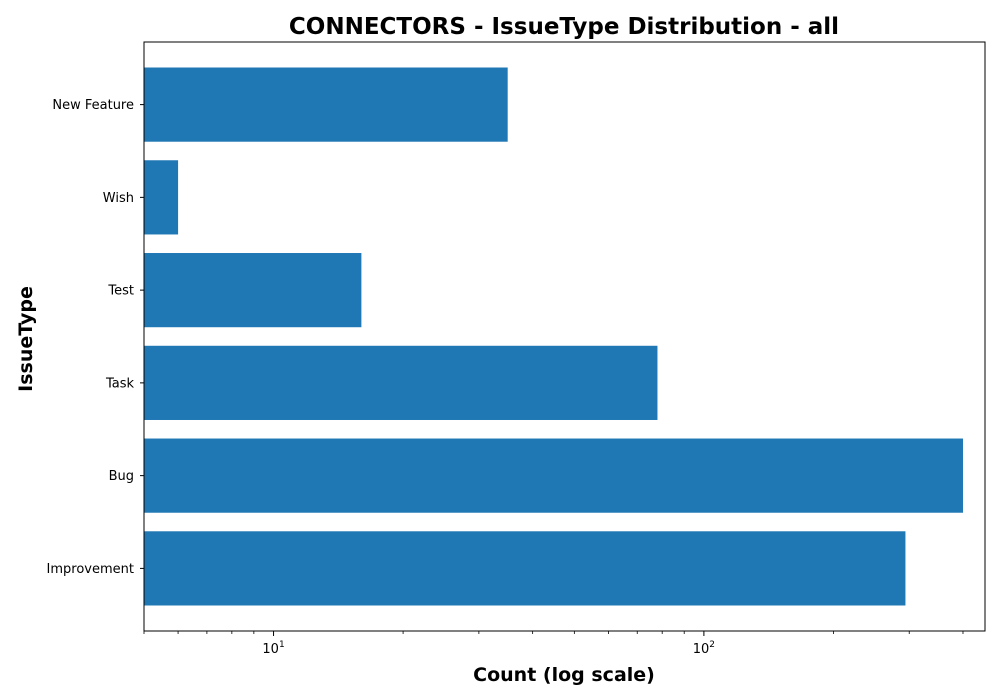  Describe the element at coordinates (90, 569) in the screenshot. I see `y-tick-label: Improvement` at that location.